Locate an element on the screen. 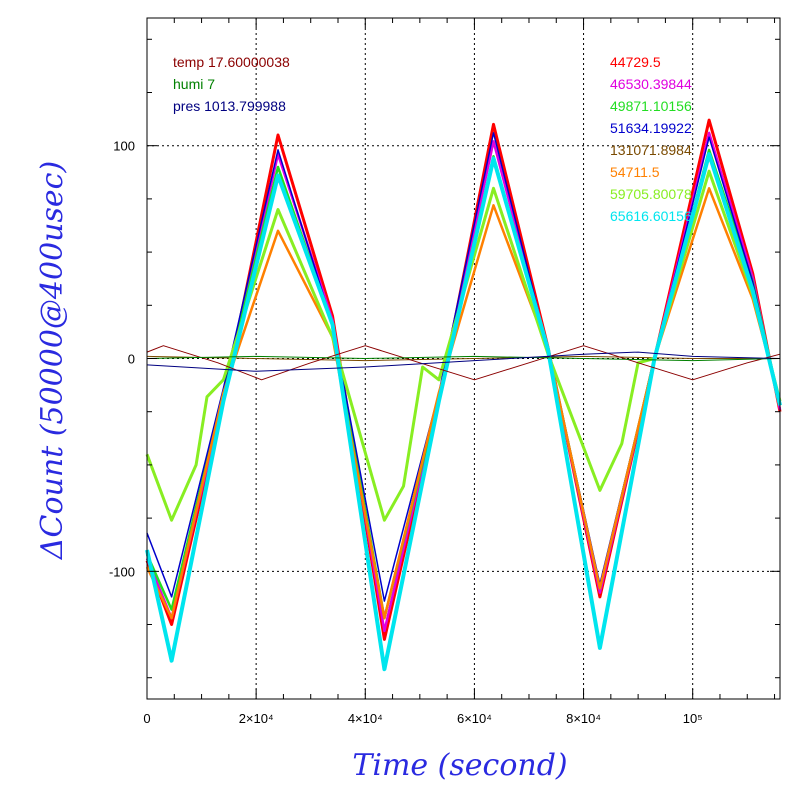 This screenshot has height=797, width=797. x-tick-label: 10⁵ is located at coordinates (693, 718).